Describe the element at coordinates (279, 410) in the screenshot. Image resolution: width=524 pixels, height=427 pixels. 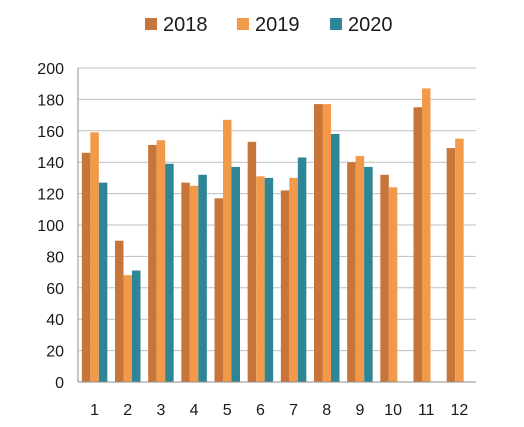
I see `x-axis-tick-labels: 1 2 3 4 5 6 7 8 9 10 11 12` at that location.